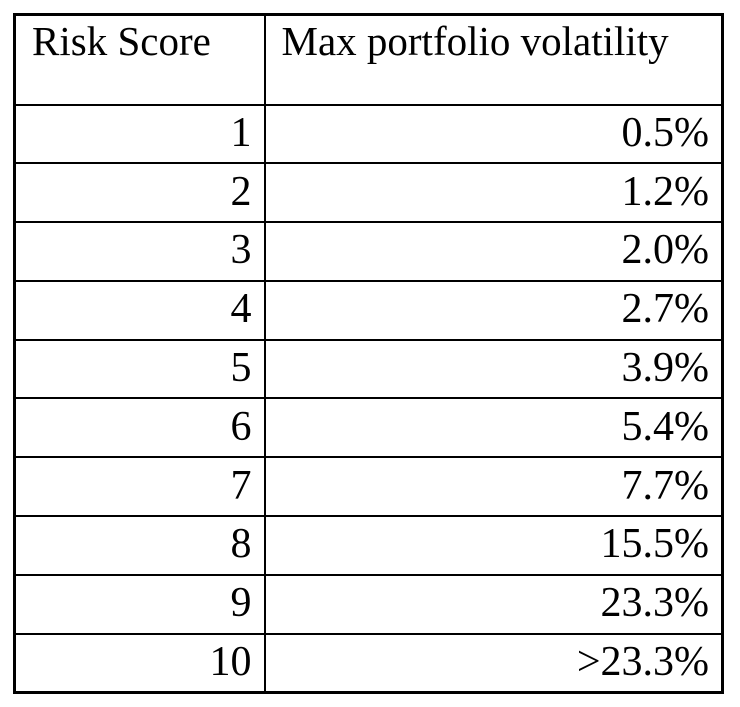 The height and width of the screenshot is (707, 740). Describe the element at coordinates (493, 487) in the screenshot. I see `volatility-cell: 7.7%` at that location.